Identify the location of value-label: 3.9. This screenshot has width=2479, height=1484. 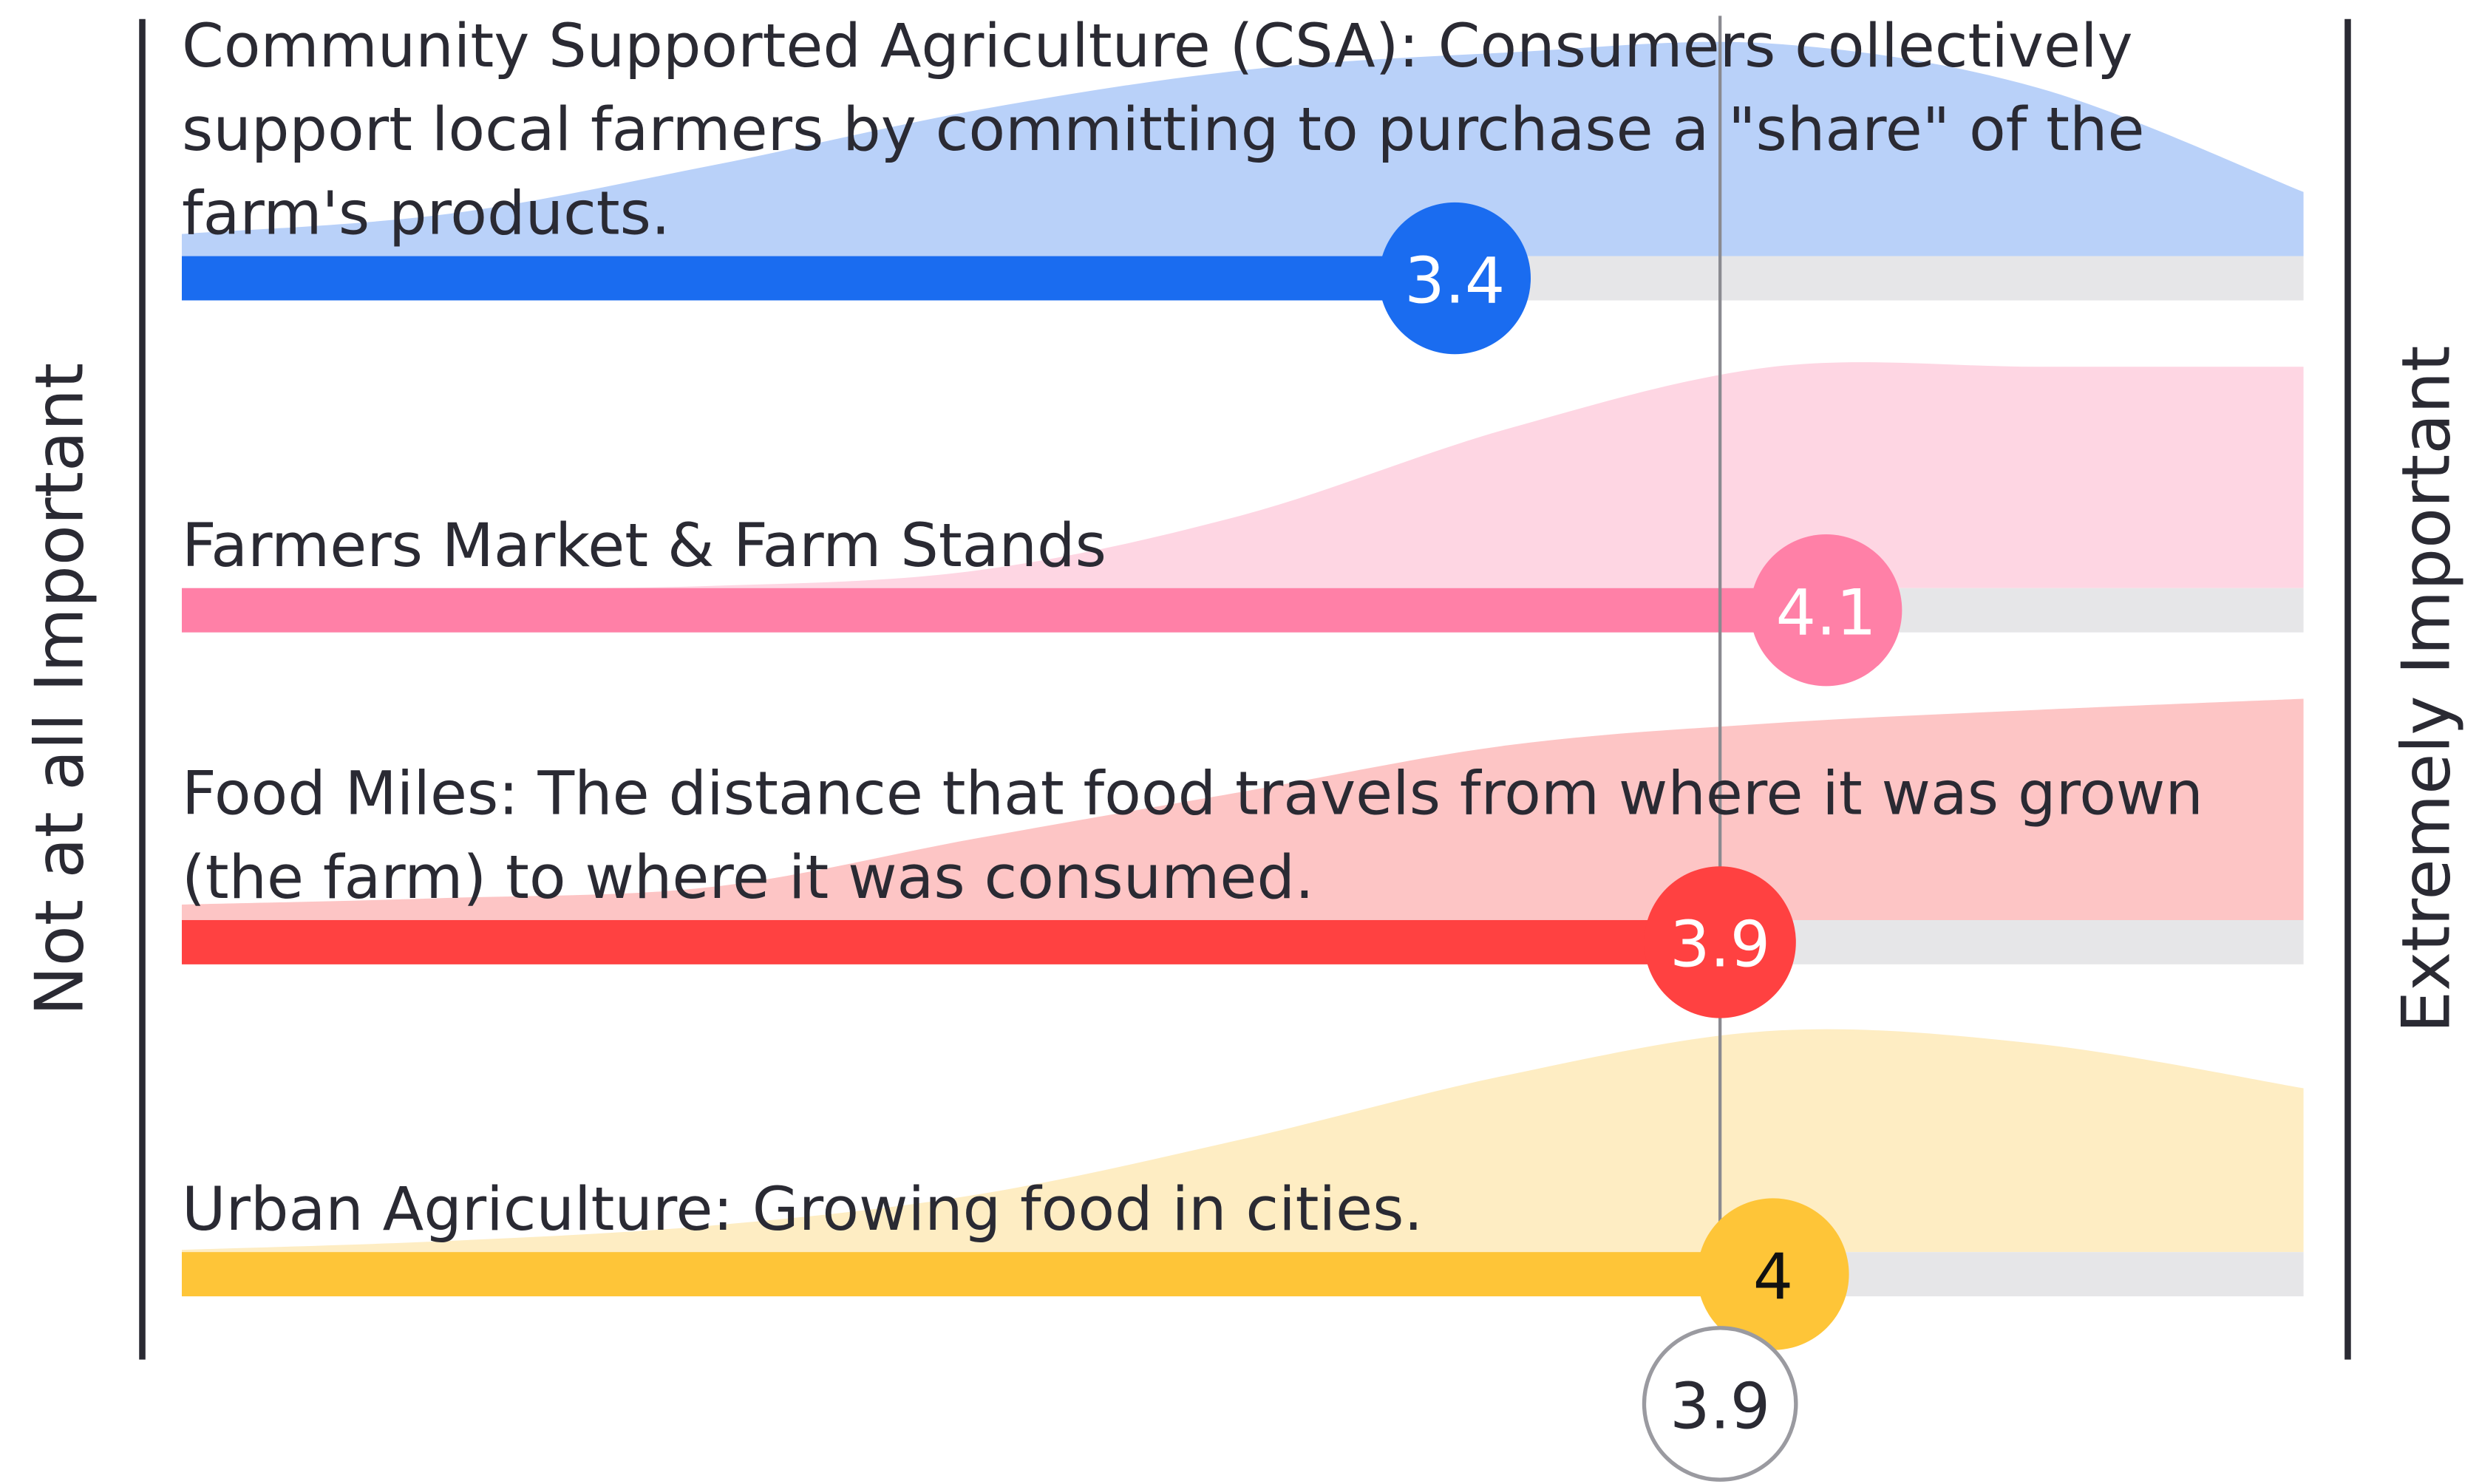
(1720, 945).